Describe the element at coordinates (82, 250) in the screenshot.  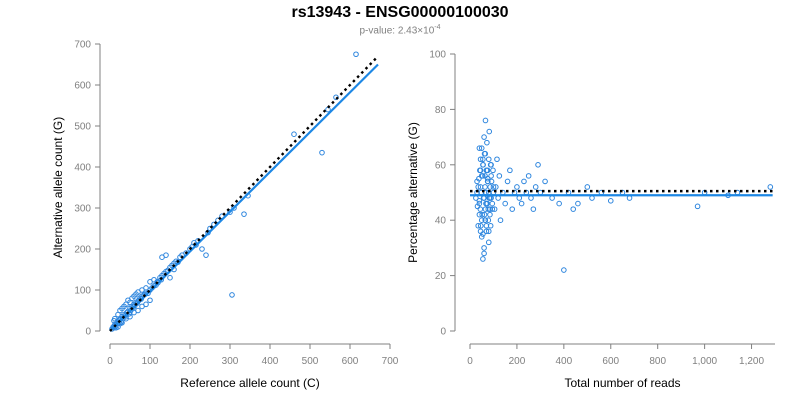
I see `y-tick-label: 200` at that location.